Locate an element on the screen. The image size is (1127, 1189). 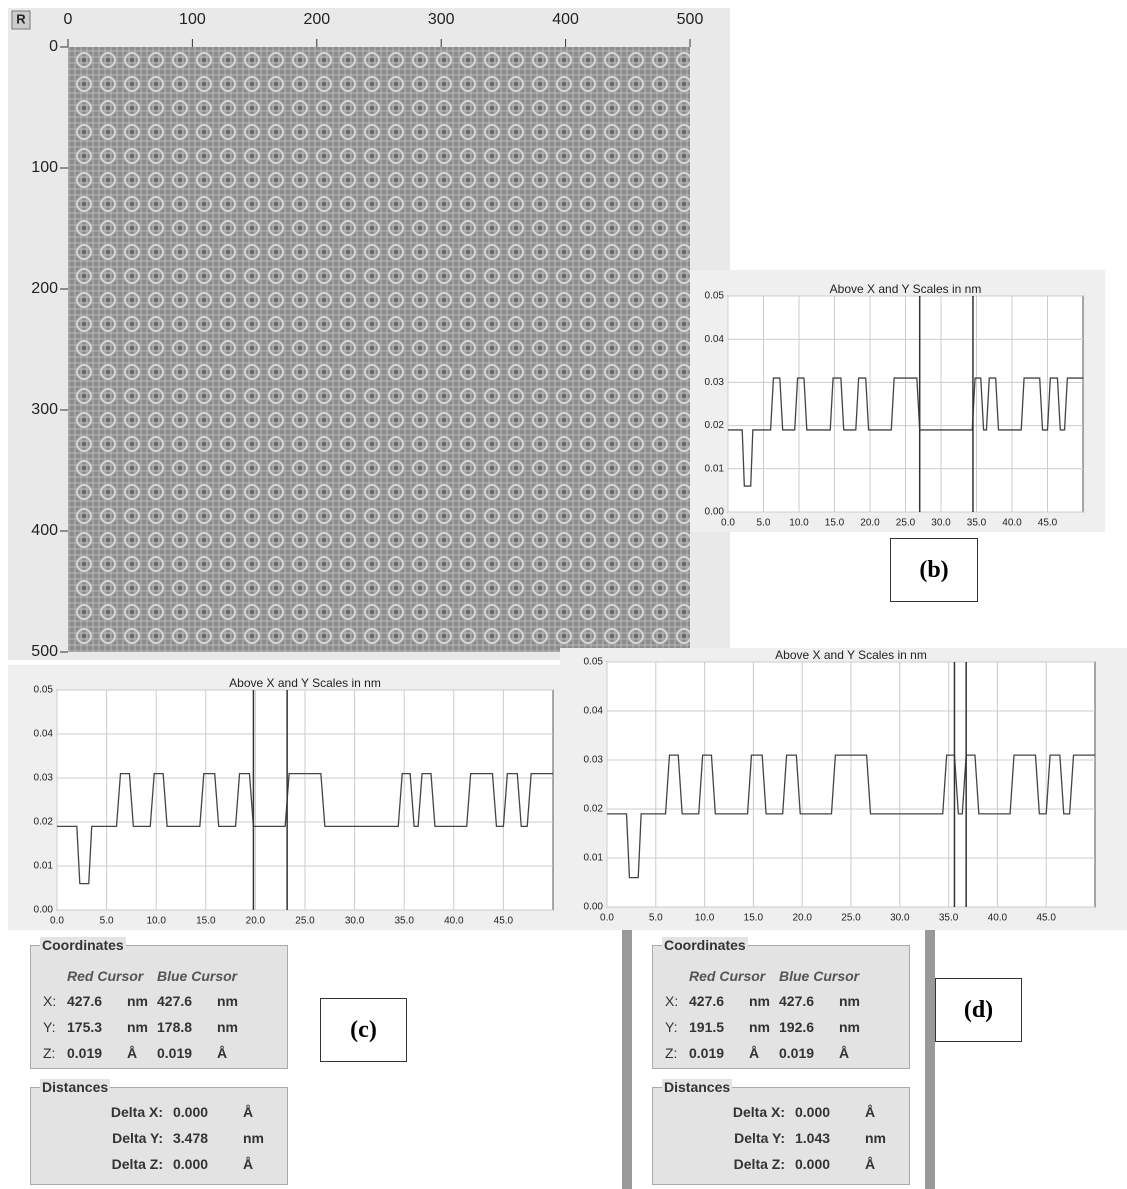
x-tick-label: 0 is located at coordinates (68, 19).